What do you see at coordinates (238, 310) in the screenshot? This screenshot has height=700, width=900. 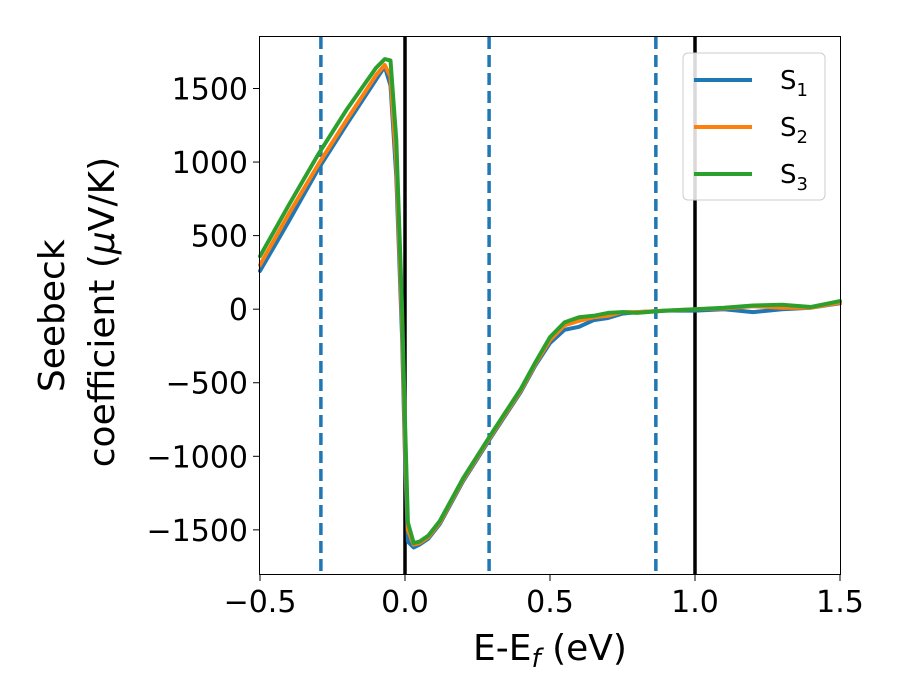 I see `y-tick-label: 0` at bounding box center [238, 310].